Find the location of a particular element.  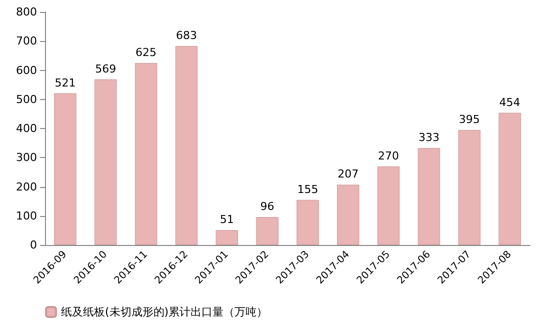

y-tick-label: 500 is located at coordinates (26, 99).